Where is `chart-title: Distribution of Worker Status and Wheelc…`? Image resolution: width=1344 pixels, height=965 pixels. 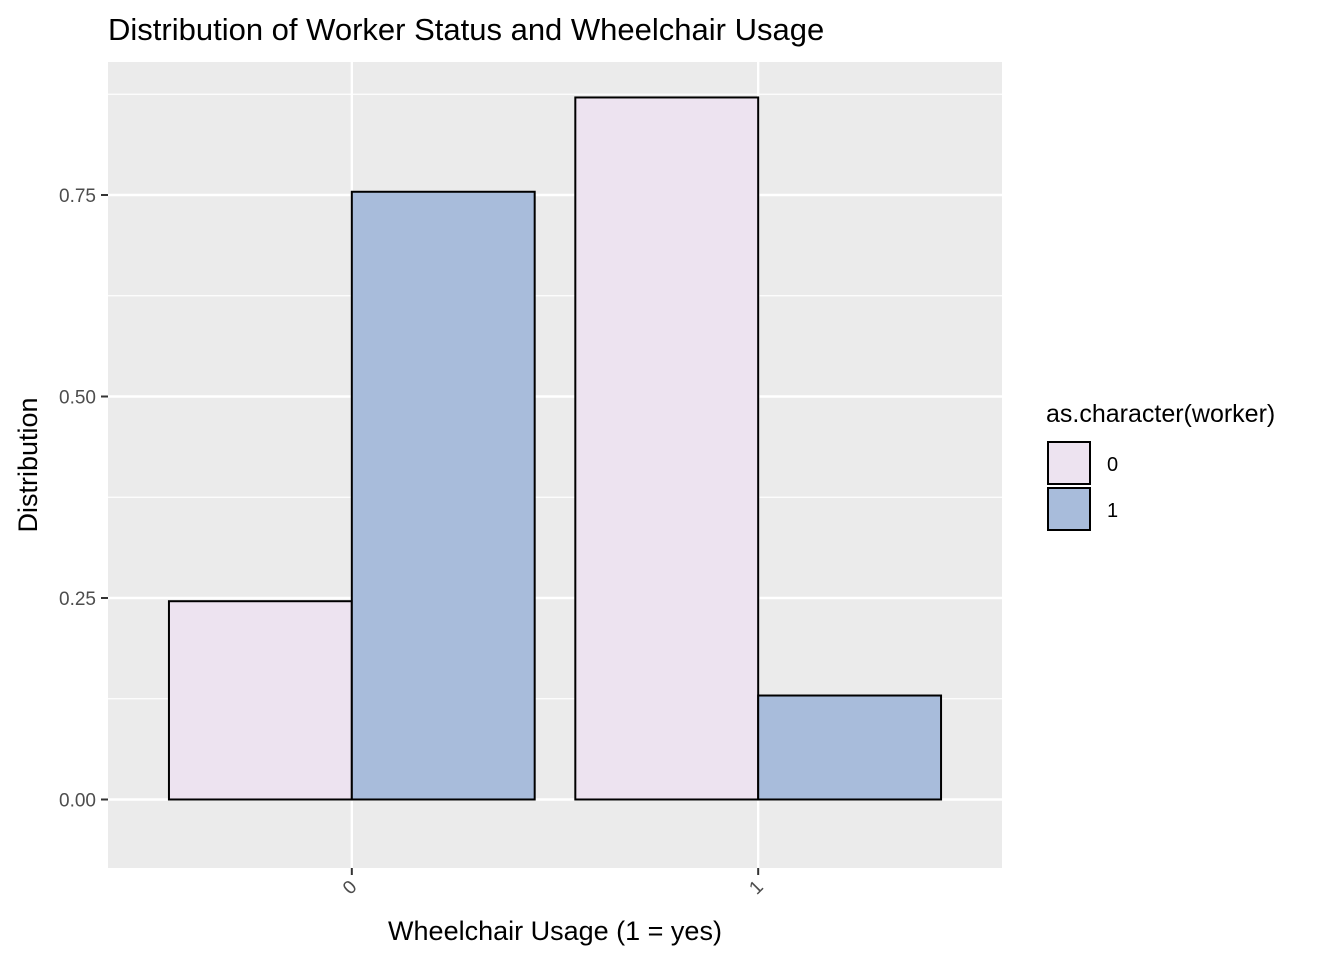
chart-title: Distribution of Worker Status and Wheelc… is located at coordinates (466, 29).